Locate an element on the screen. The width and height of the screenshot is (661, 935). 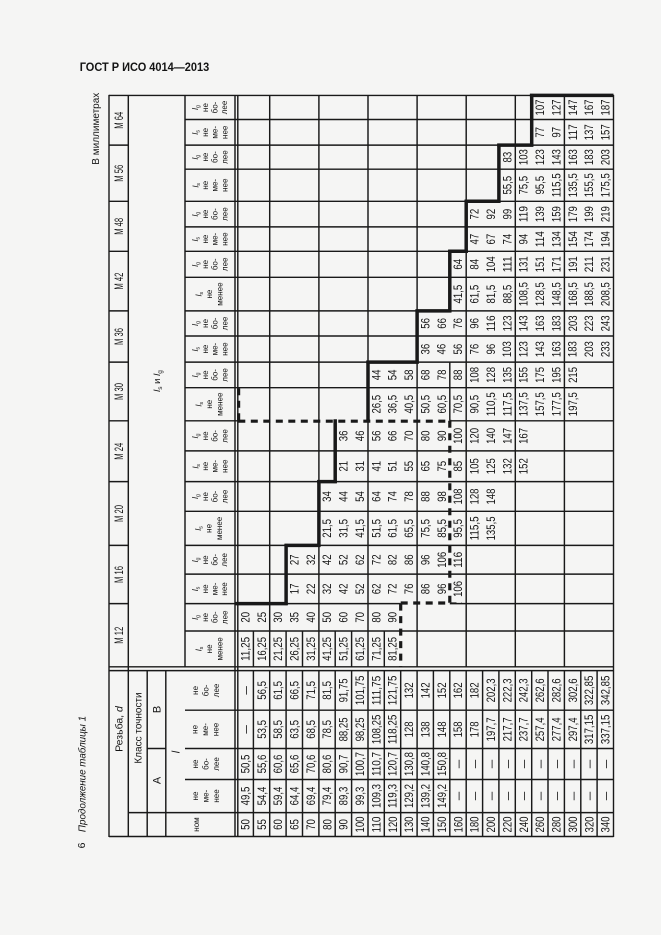
svg-text: 60 is located at coordinates (278, 824).